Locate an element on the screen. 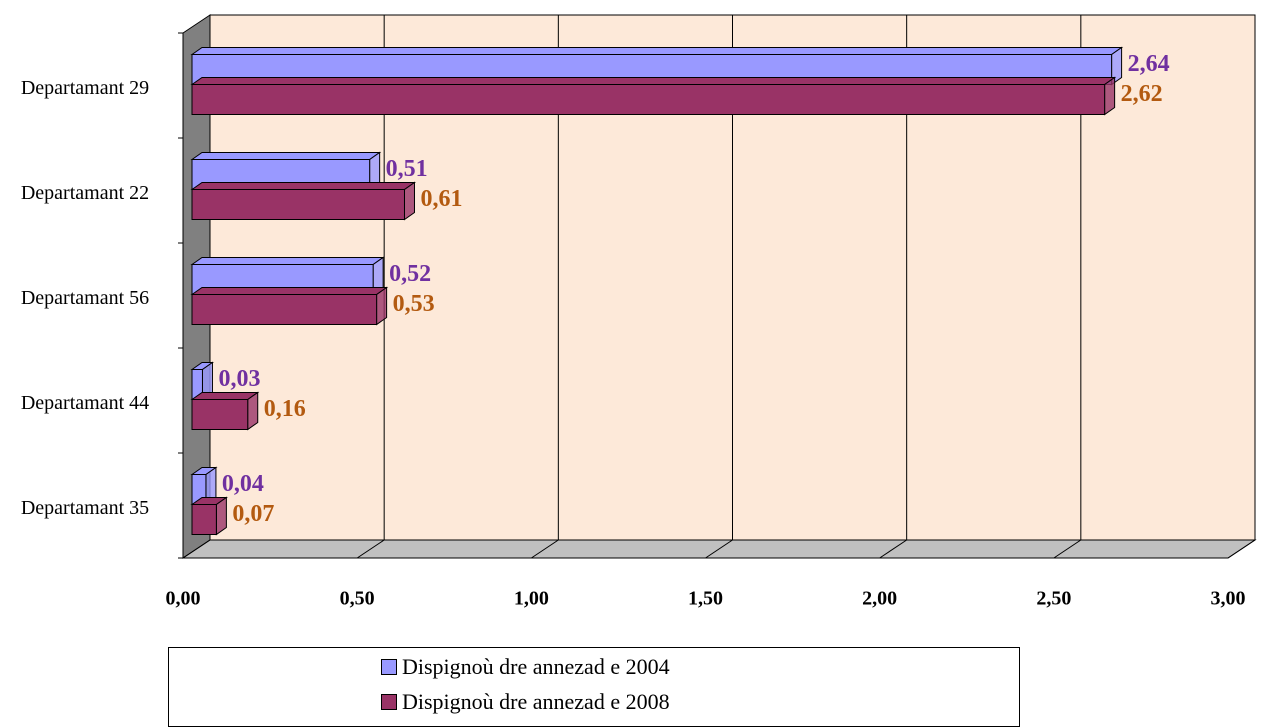  legend-entry: Dispignoù dre annezad e 2008 is located at coordinates (525, 702).